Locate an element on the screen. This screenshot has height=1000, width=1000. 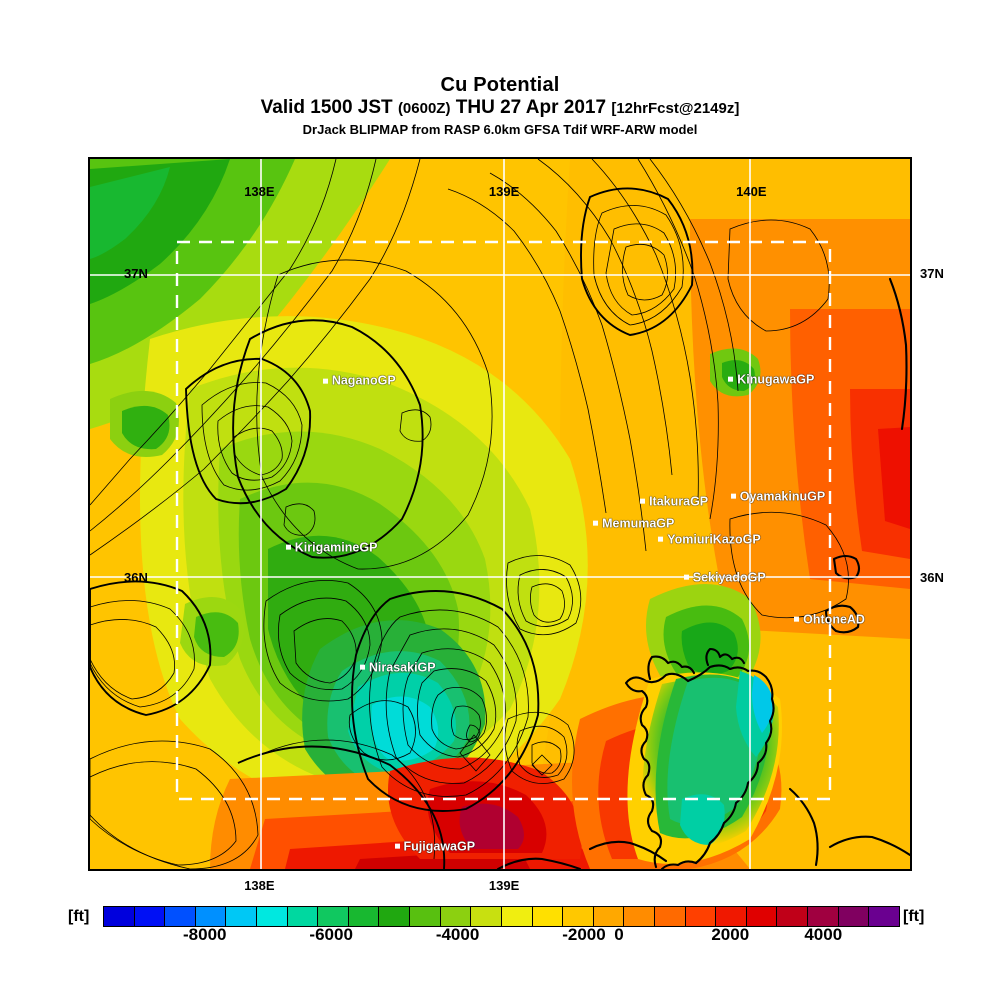
lon-label-top: 140E is located at coordinates (751, 191).